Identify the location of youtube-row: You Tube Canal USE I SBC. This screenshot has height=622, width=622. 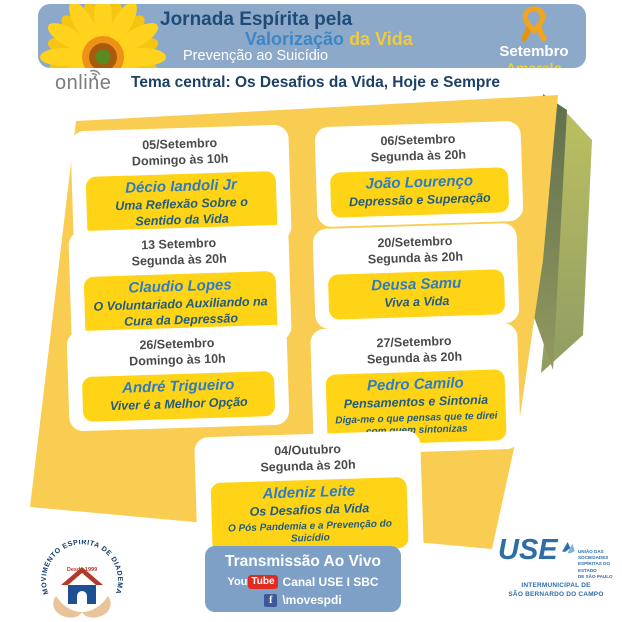
(303, 582).